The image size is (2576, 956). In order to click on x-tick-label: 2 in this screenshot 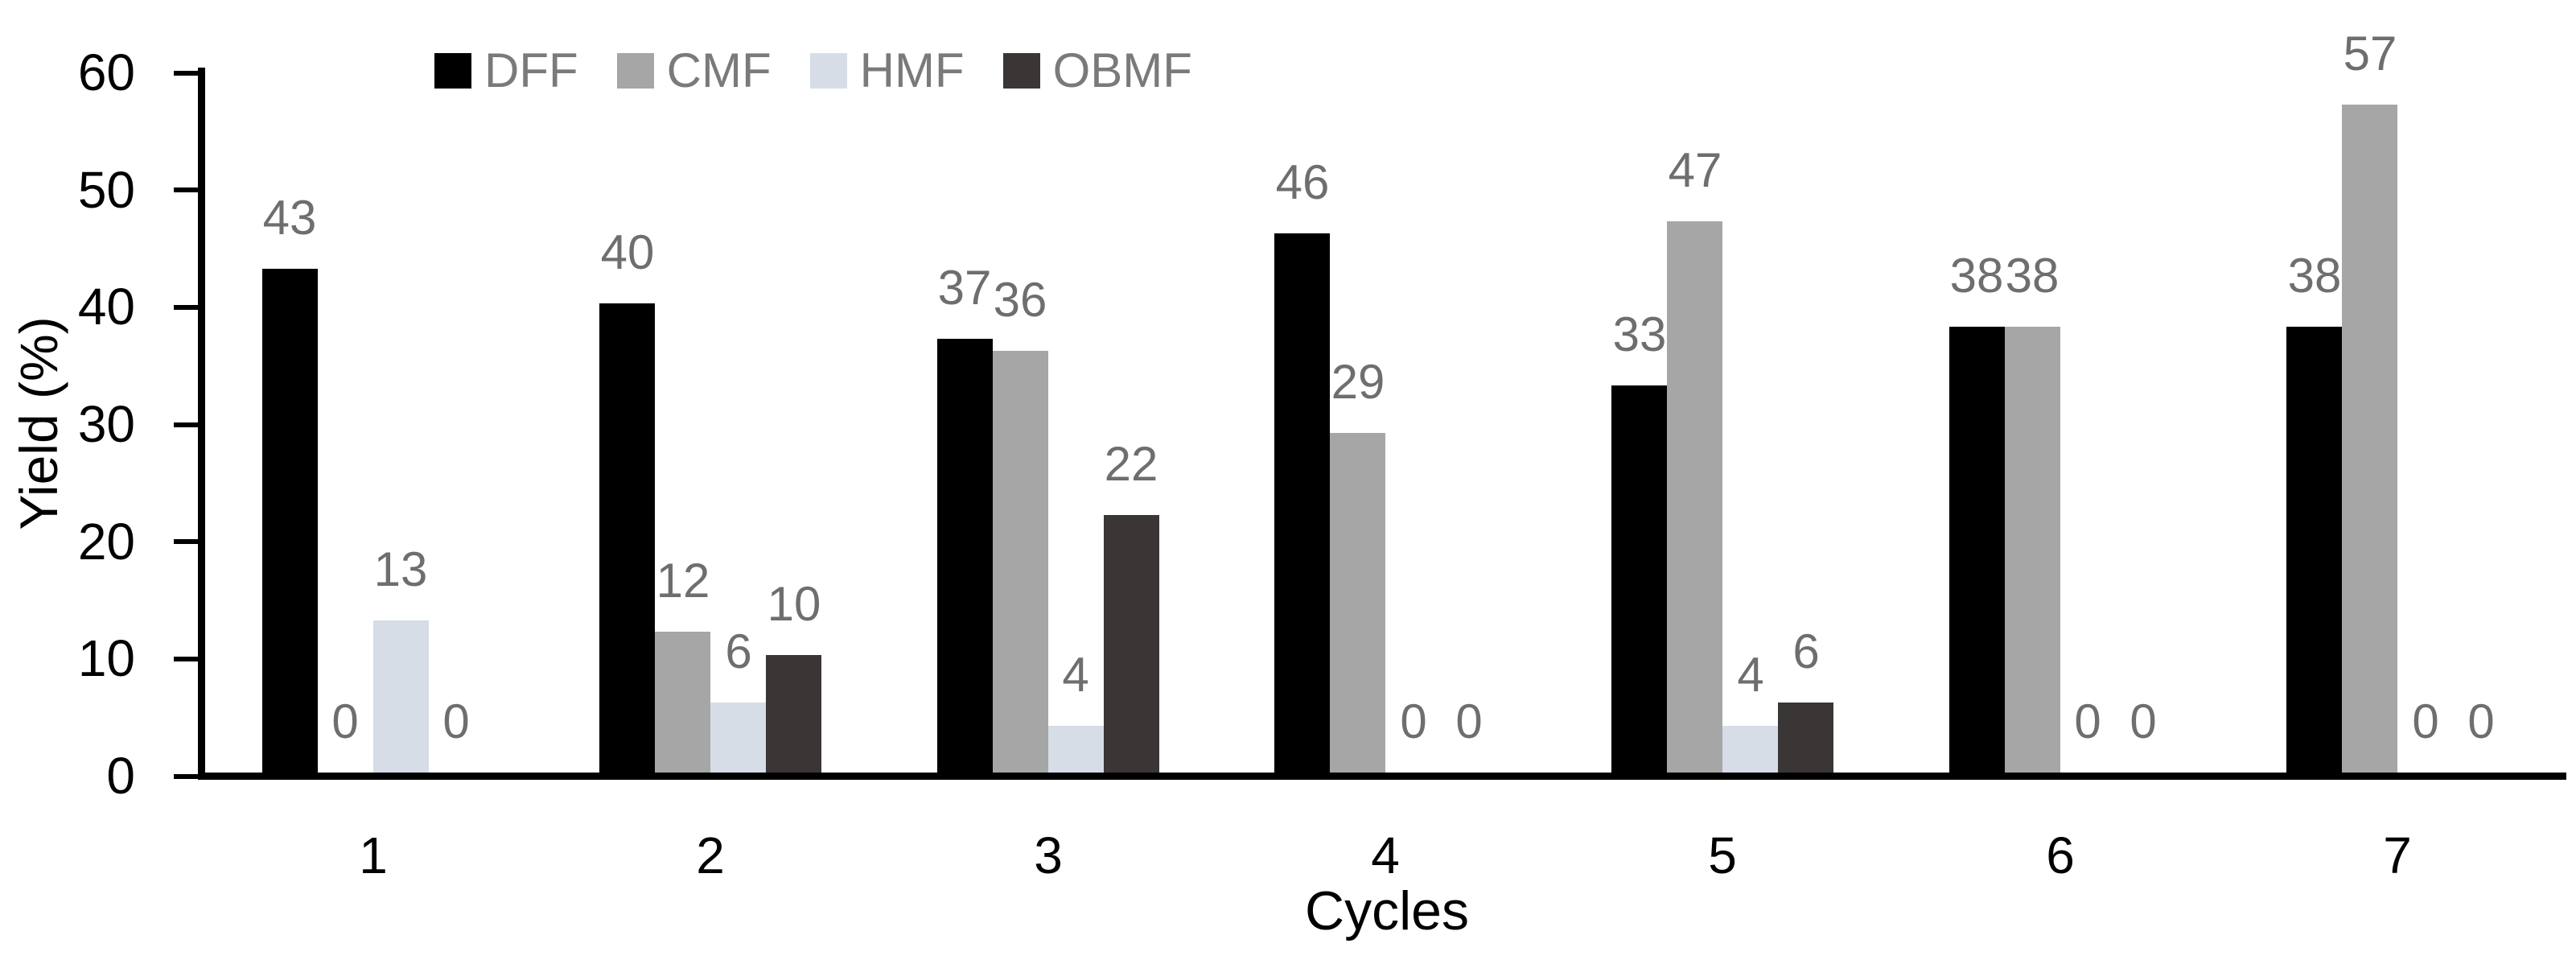, I will do `click(710, 855)`.